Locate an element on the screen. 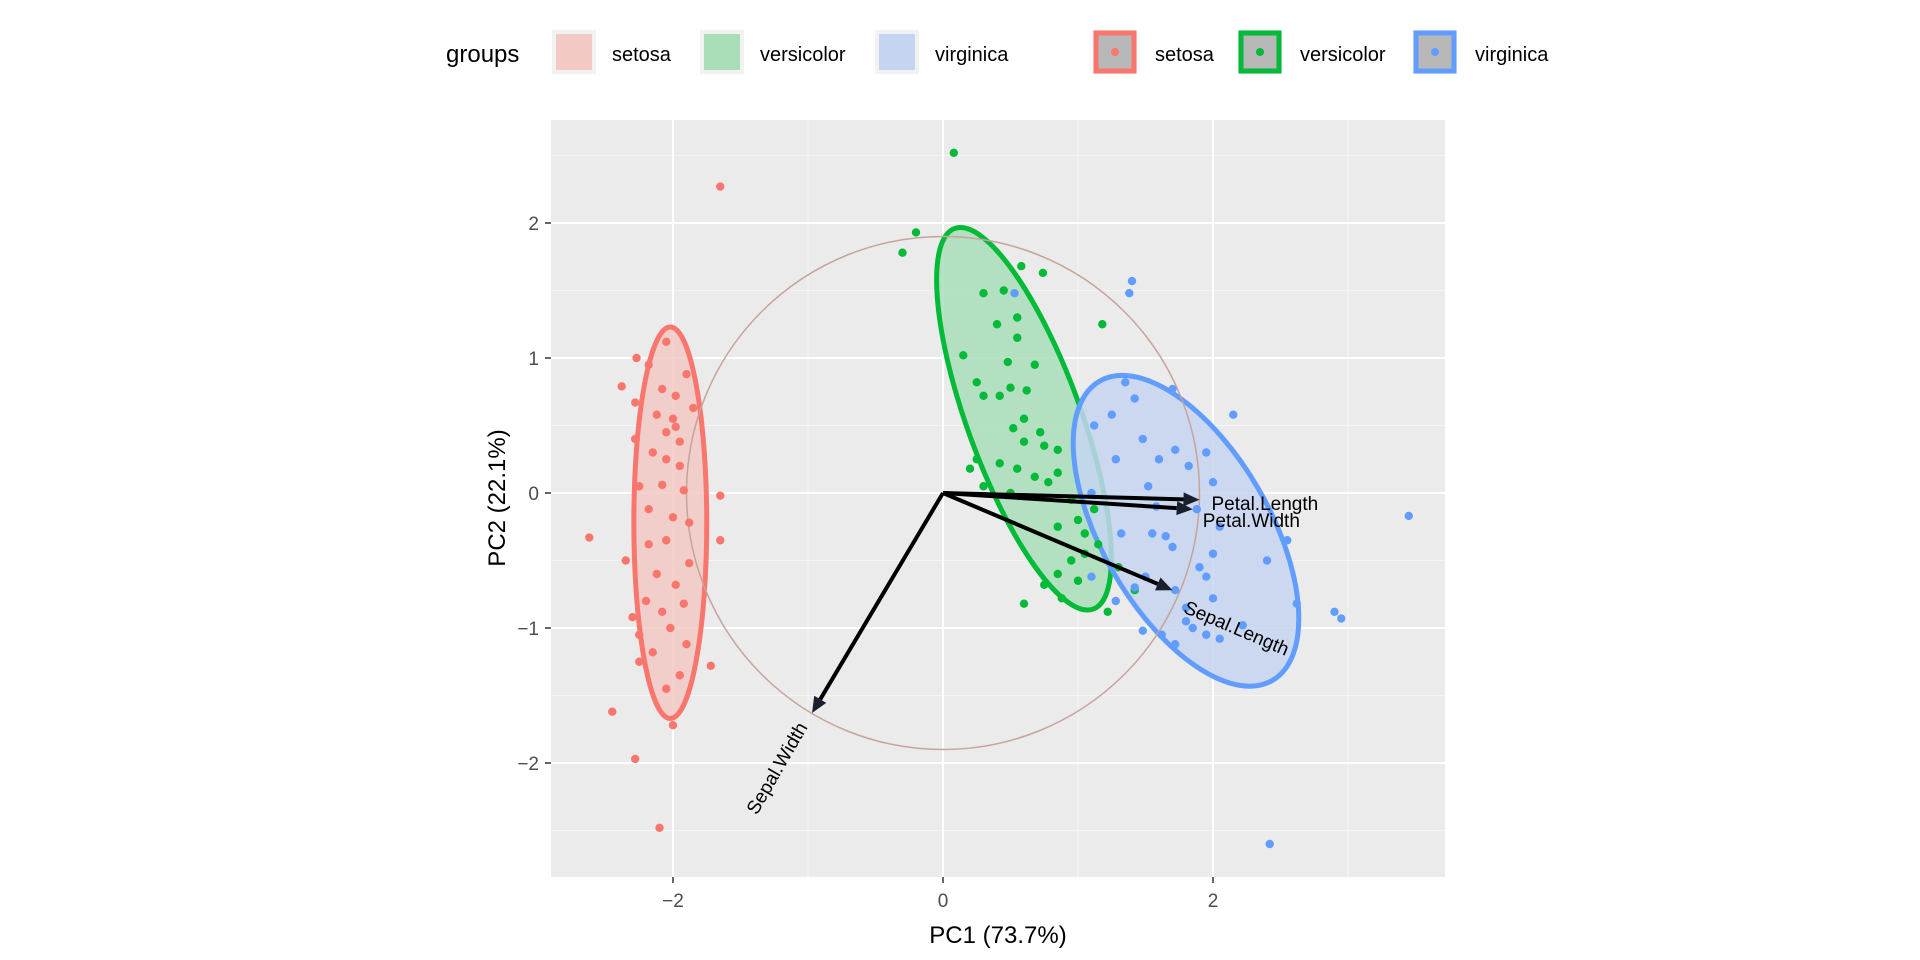  legend-color-label: setosa is located at coordinates (1185, 55).